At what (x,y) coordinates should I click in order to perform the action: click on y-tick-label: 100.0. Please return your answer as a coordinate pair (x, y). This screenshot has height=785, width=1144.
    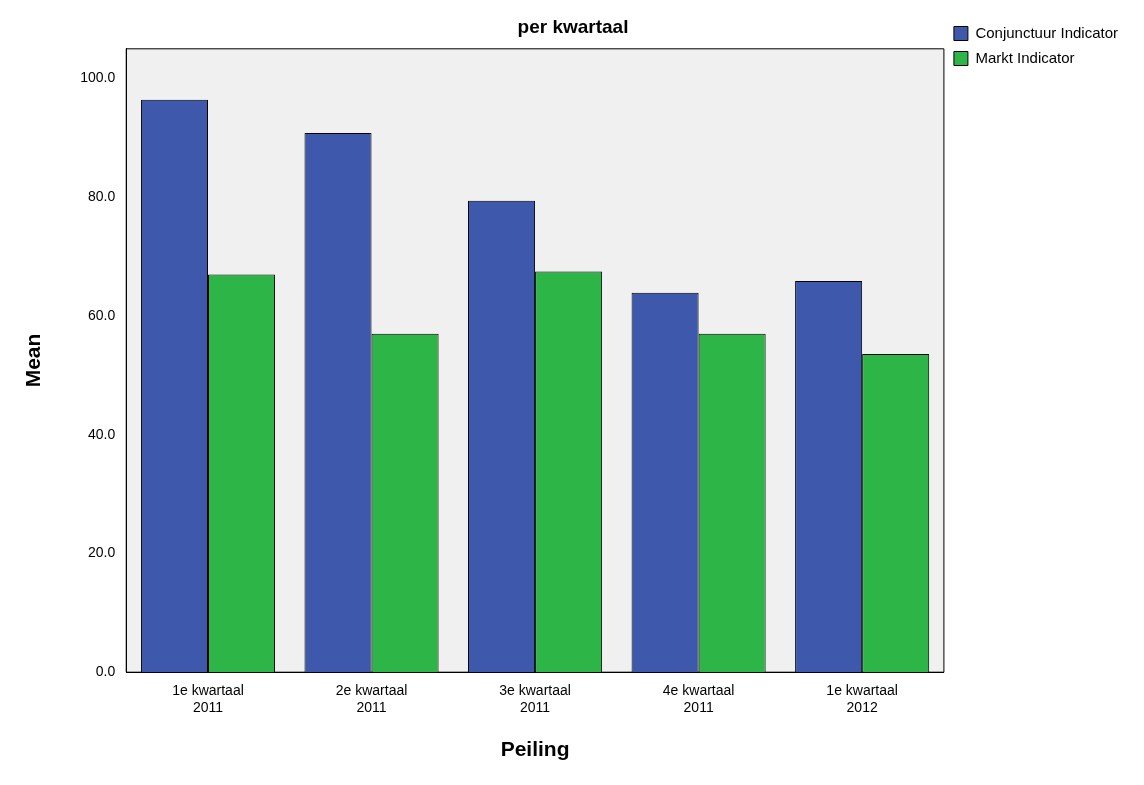
    Looking at the image, I should click on (98, 77).